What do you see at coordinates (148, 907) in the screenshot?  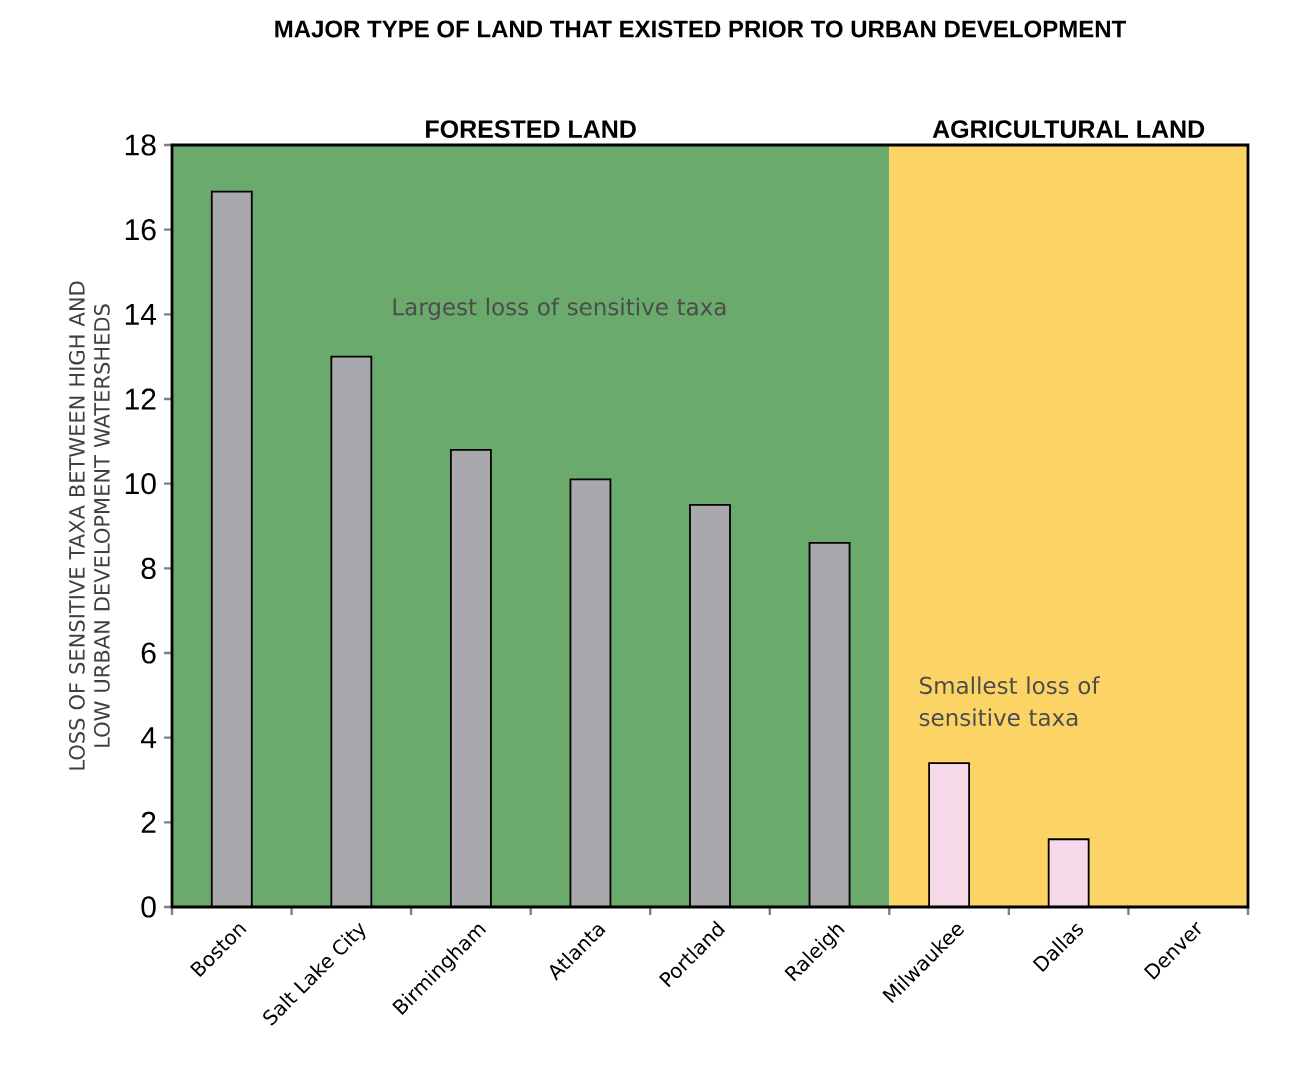 I see `y-tick-label: 0` at bounding box center [148, 907].